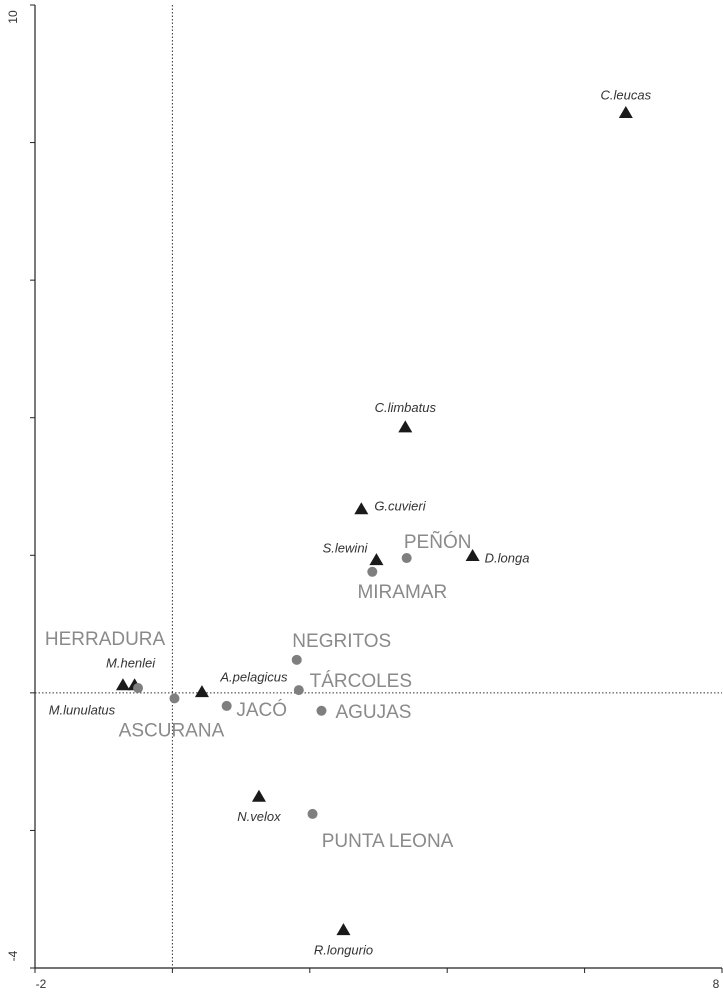 The height and width of the screenshot is (997, 723). What do you see at coordinates (105, 639) in the screenshot?
I see `site-label: HERRADURA` at bounding box center [105, 639].